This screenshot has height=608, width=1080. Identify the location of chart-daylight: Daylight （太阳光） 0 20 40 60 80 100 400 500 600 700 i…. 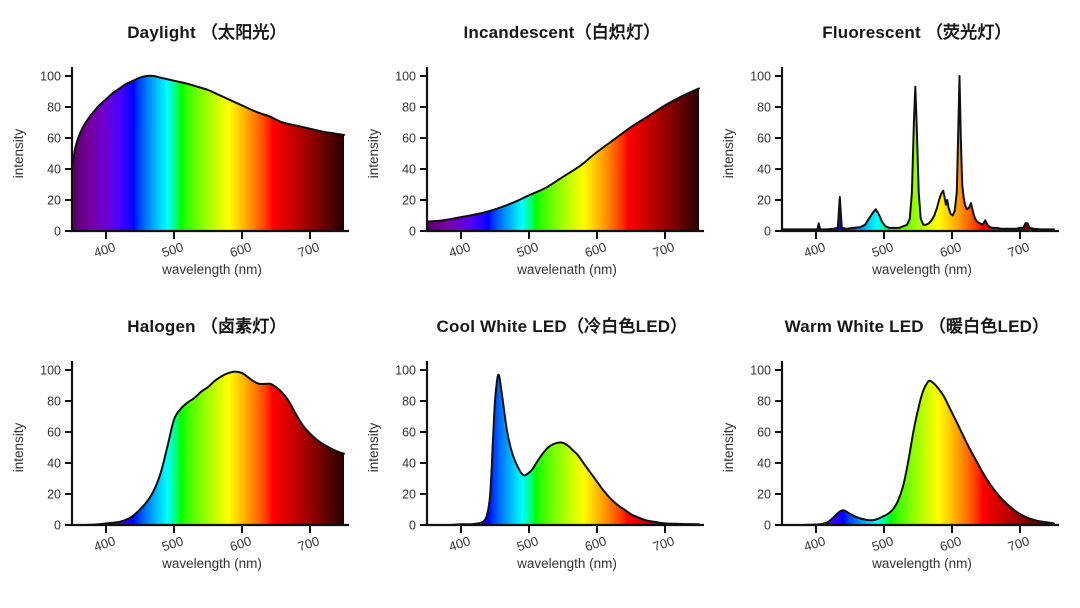
(185, 158).